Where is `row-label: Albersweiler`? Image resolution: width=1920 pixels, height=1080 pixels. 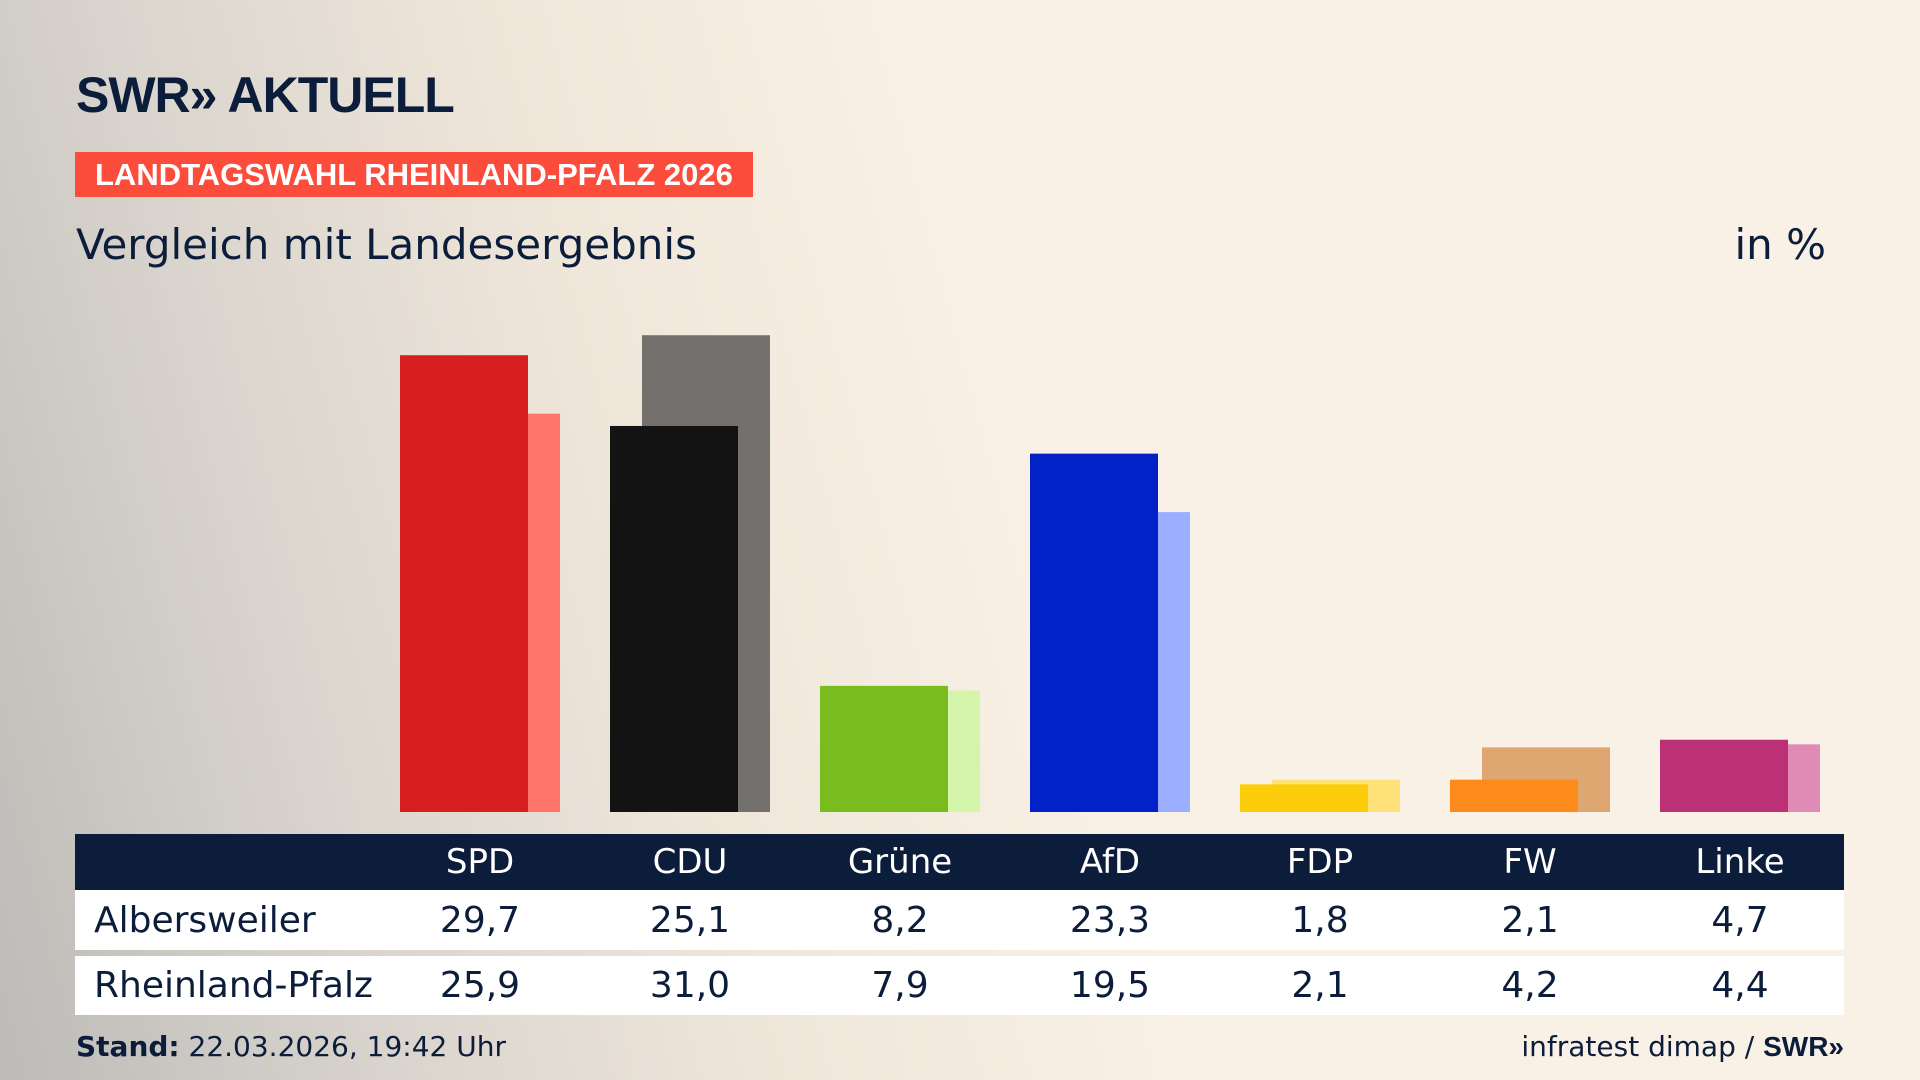 row-label: Albersweiler is located at coordinates (205, 920).